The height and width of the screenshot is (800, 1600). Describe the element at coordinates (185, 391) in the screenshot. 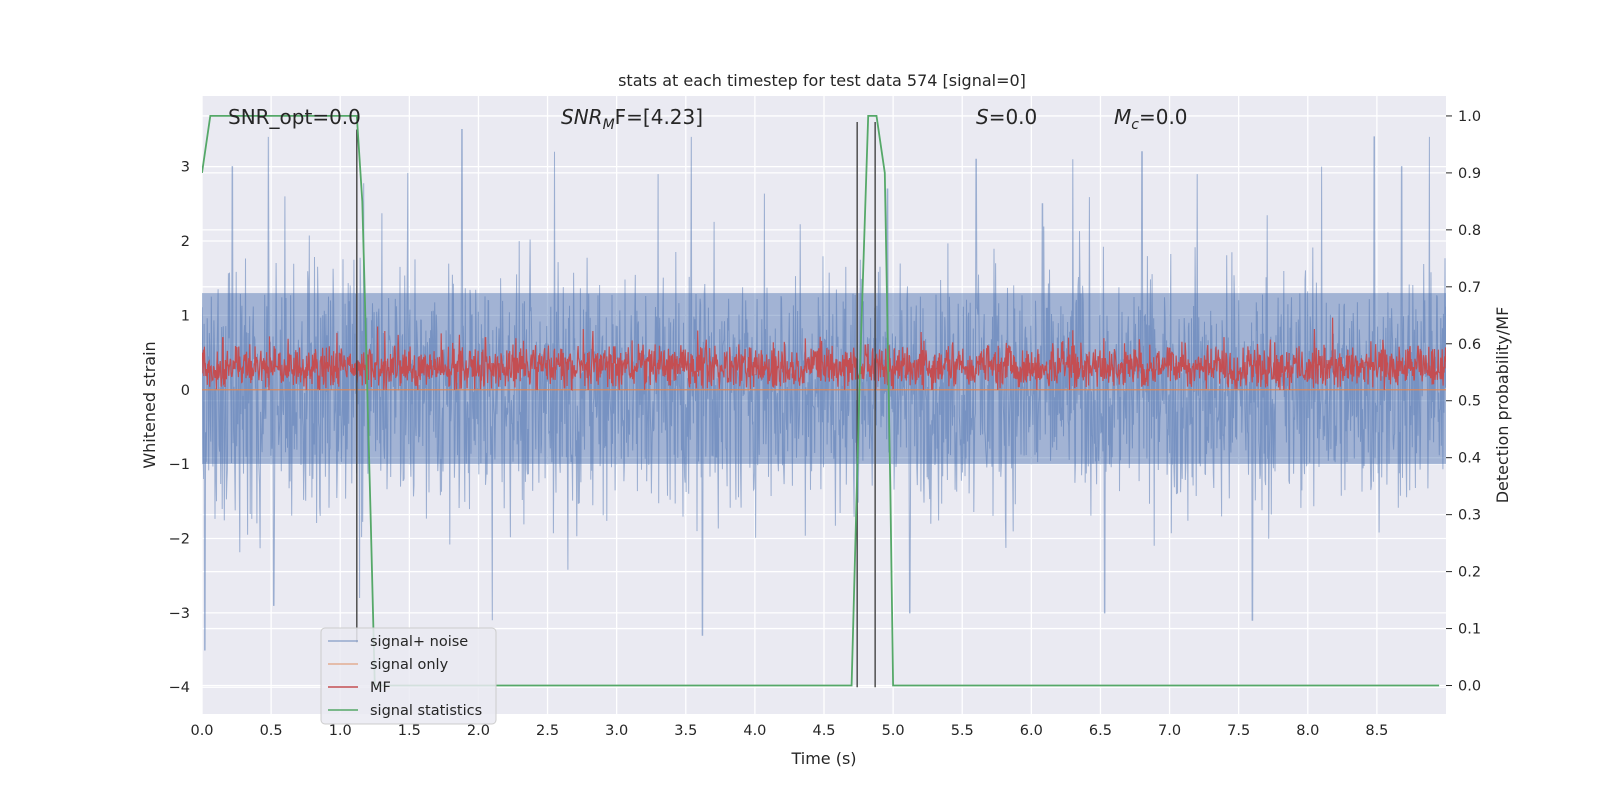

I see `y-tick-label: 0` at that location.